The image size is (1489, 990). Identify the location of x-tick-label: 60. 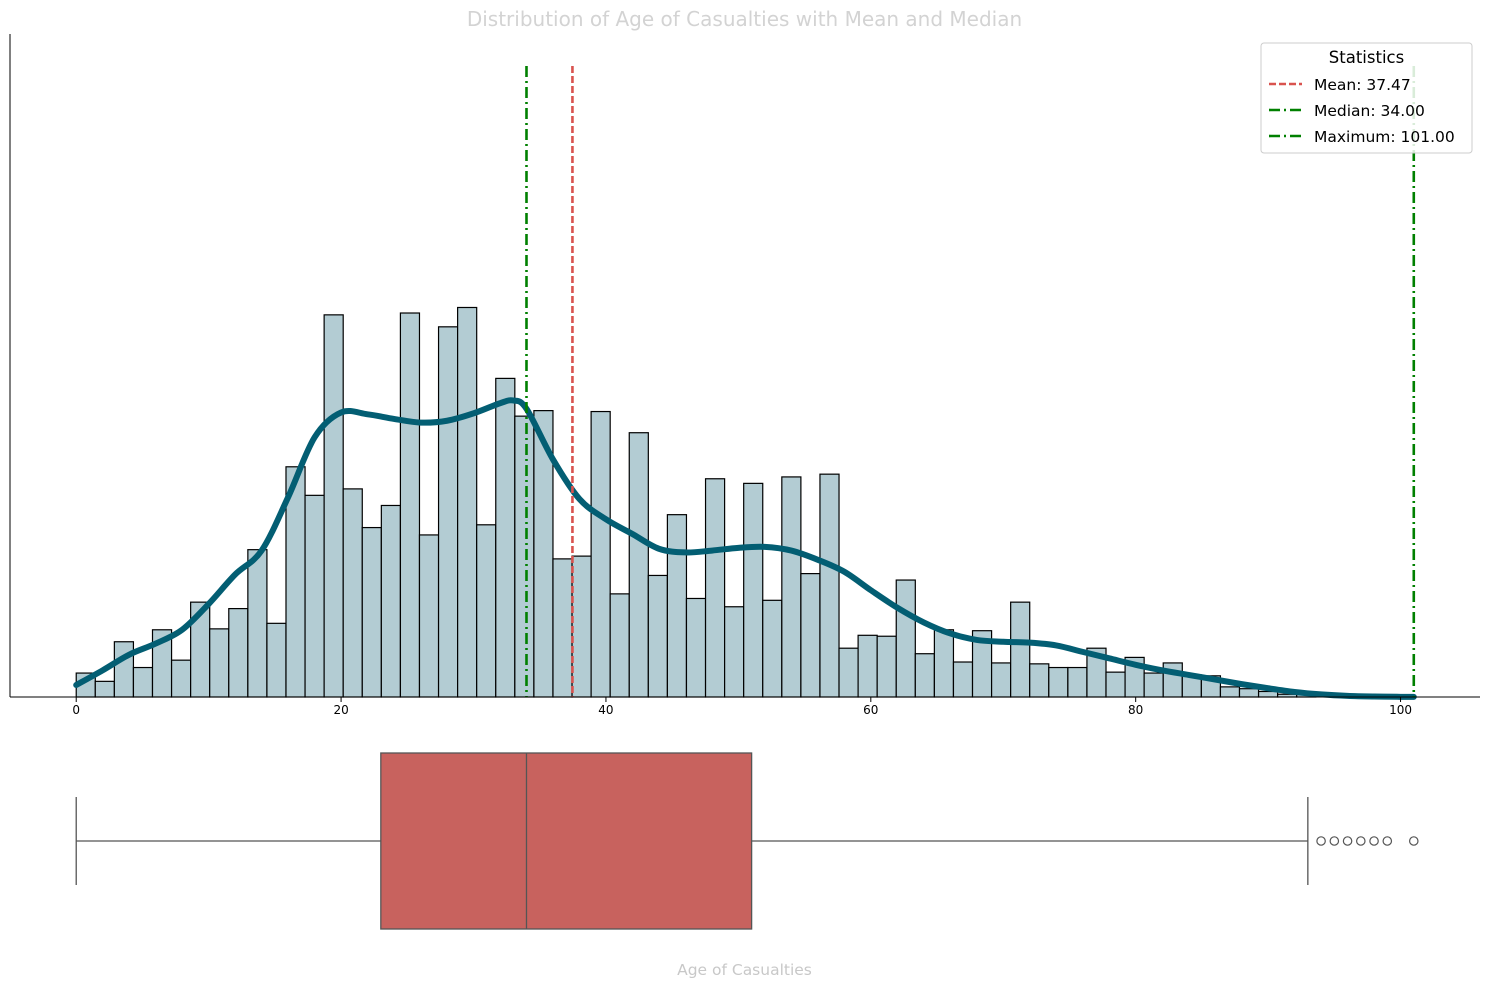
(870, 710).